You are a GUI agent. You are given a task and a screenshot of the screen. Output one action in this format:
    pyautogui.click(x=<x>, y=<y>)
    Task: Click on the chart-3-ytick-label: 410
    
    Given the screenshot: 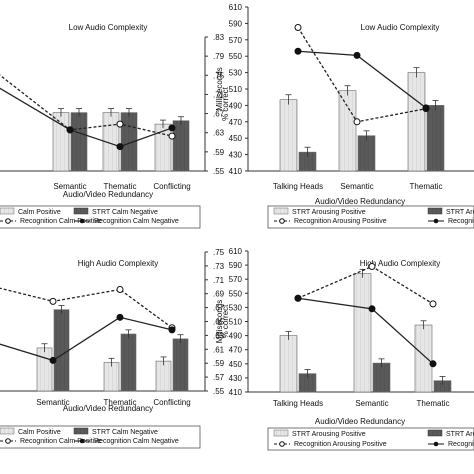 What is the action you would take?
    pyautogui.click(x=236, y=392)
    